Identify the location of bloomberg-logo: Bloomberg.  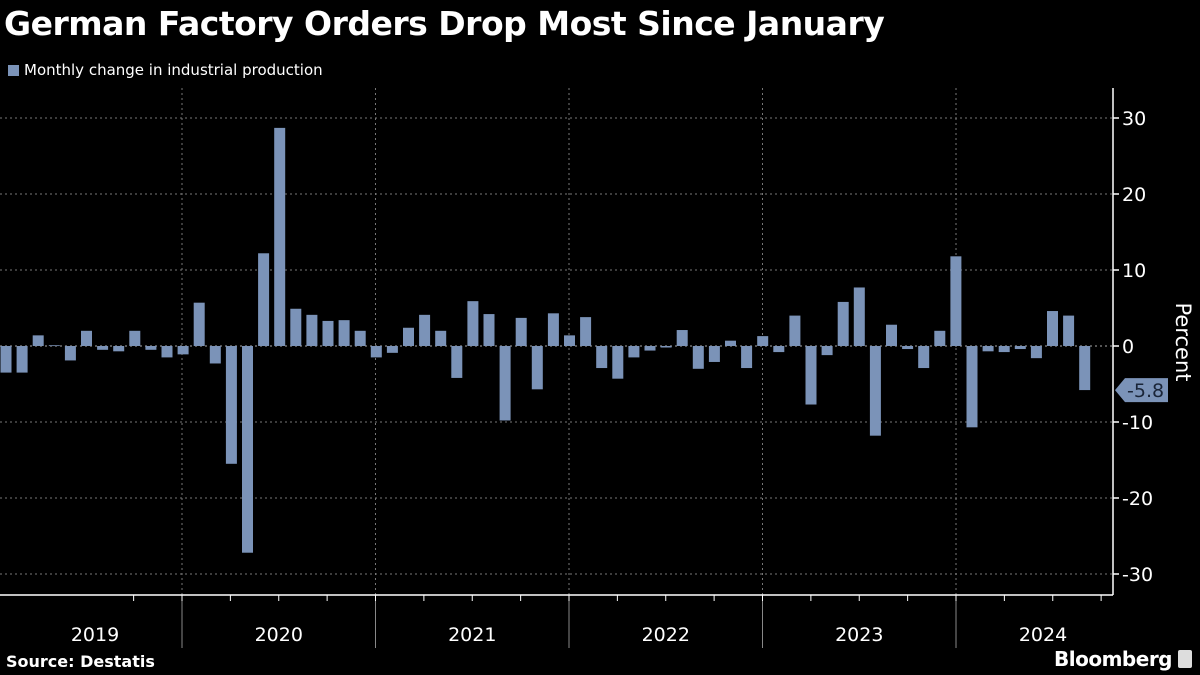
(1123, 659).